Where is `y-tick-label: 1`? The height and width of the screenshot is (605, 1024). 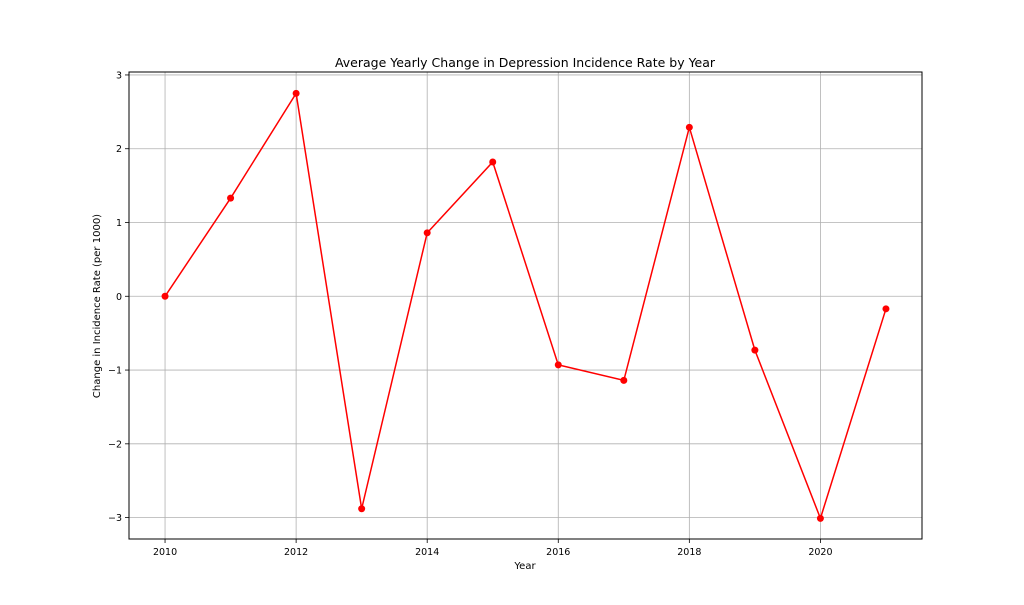 y-tick-label: 1 is located at coordinates (119, 223).